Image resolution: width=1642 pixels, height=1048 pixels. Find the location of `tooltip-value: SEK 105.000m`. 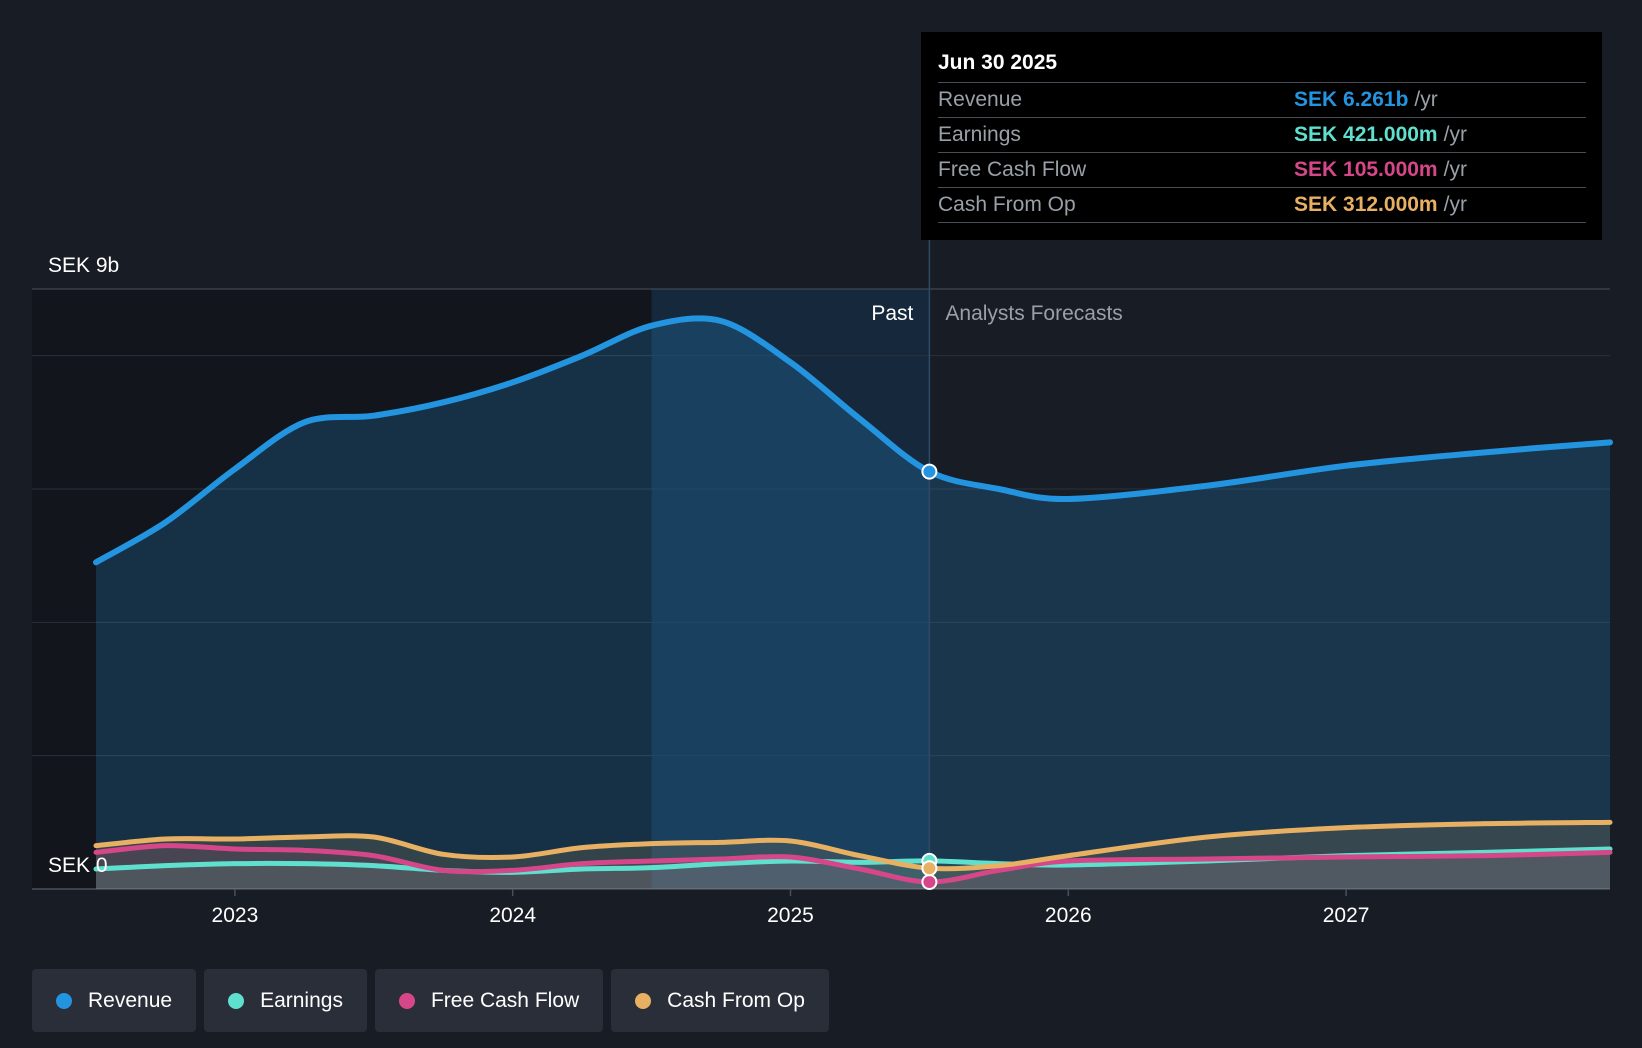

tooltip-value: SEK 105.000m is located at coordinates (1366, 169).